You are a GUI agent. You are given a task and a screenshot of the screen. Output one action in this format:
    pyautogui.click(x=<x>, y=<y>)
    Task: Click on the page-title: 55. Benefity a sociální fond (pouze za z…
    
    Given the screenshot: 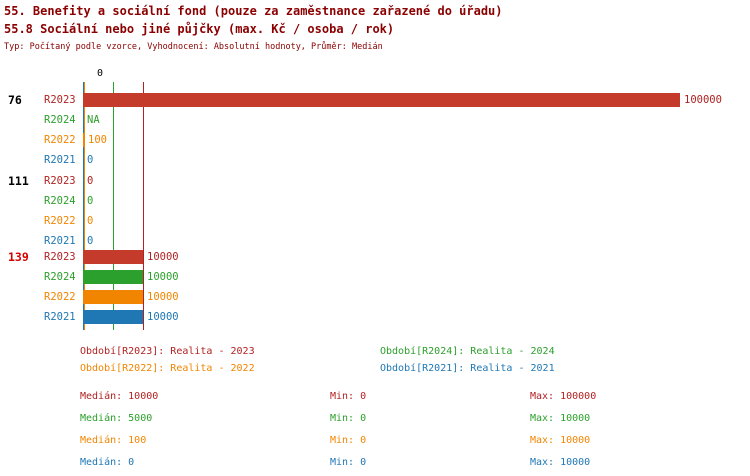 What is the action you would take?
    pyautogui.click(x=253, y=11)
    